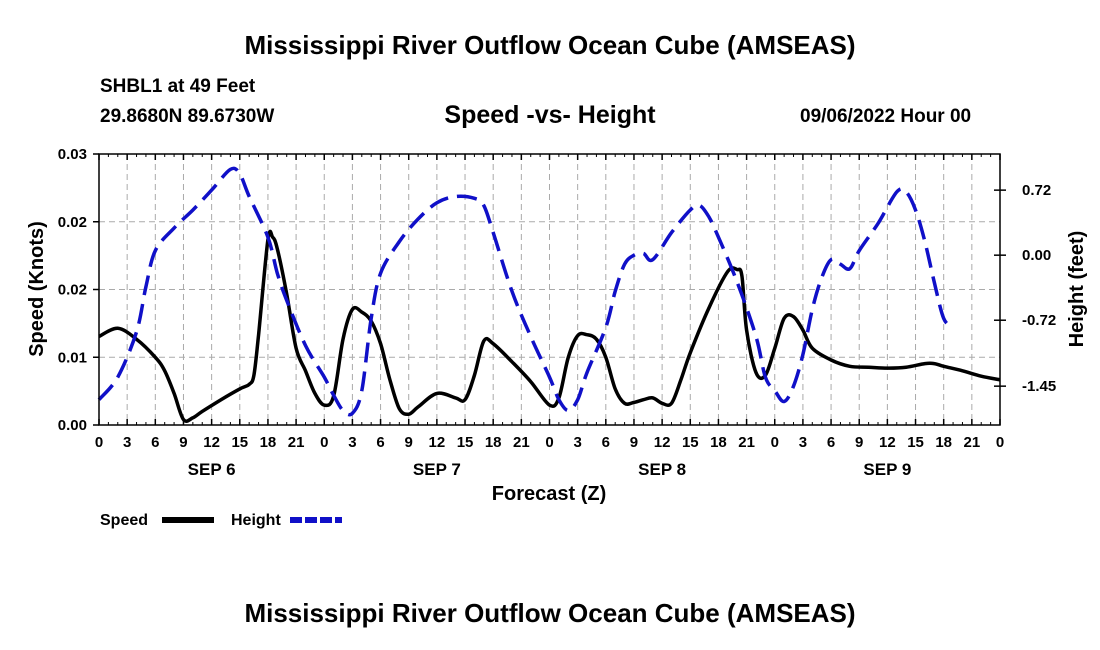 The width and height of the screenshot is (1100, 650). Describe the element at coordinates (124, 520) in the screenshot. I see `legend-label-speed: Speed` at that location.